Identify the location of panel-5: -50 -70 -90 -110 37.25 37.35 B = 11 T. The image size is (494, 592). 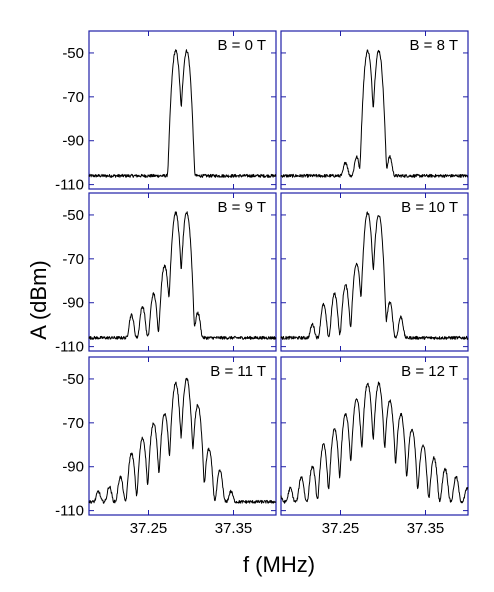
(166, 446).